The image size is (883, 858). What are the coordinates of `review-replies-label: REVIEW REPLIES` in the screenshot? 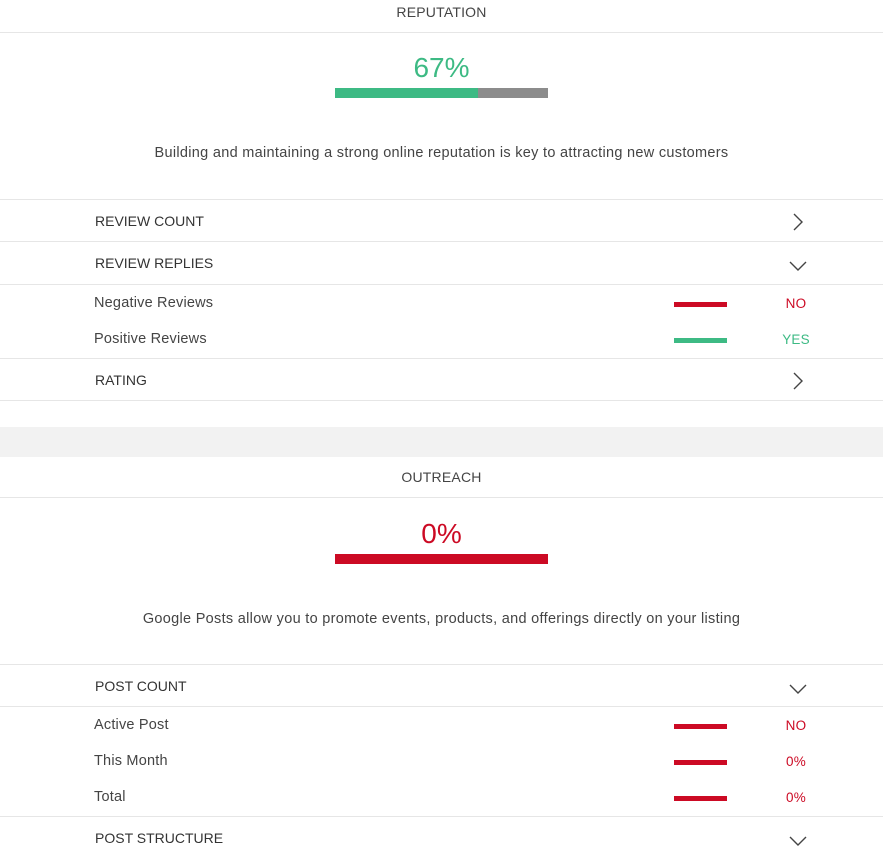 It's located at (154, 263).